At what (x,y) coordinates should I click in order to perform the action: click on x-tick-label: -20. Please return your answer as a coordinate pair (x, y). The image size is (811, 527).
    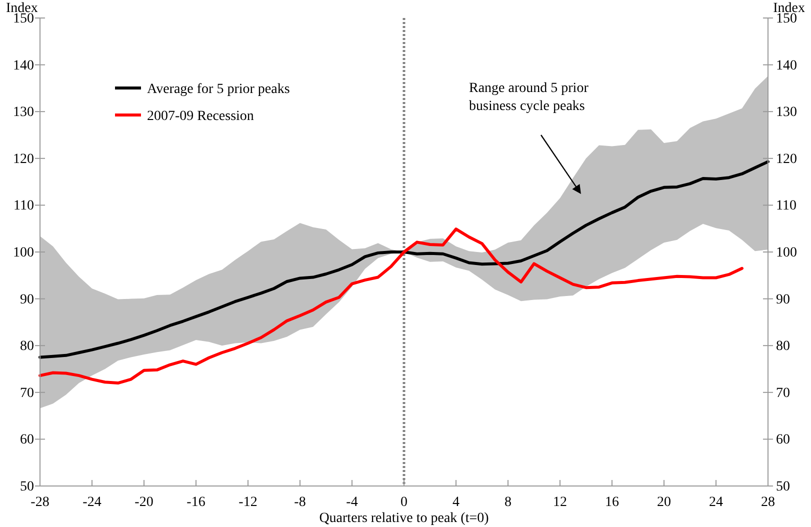
    Looking at the image, I should click on (144, 502).